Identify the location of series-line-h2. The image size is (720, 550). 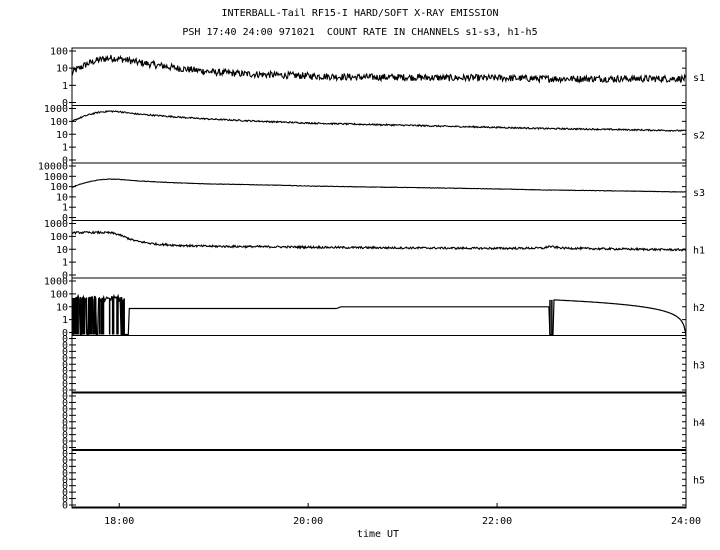
(379, 314).